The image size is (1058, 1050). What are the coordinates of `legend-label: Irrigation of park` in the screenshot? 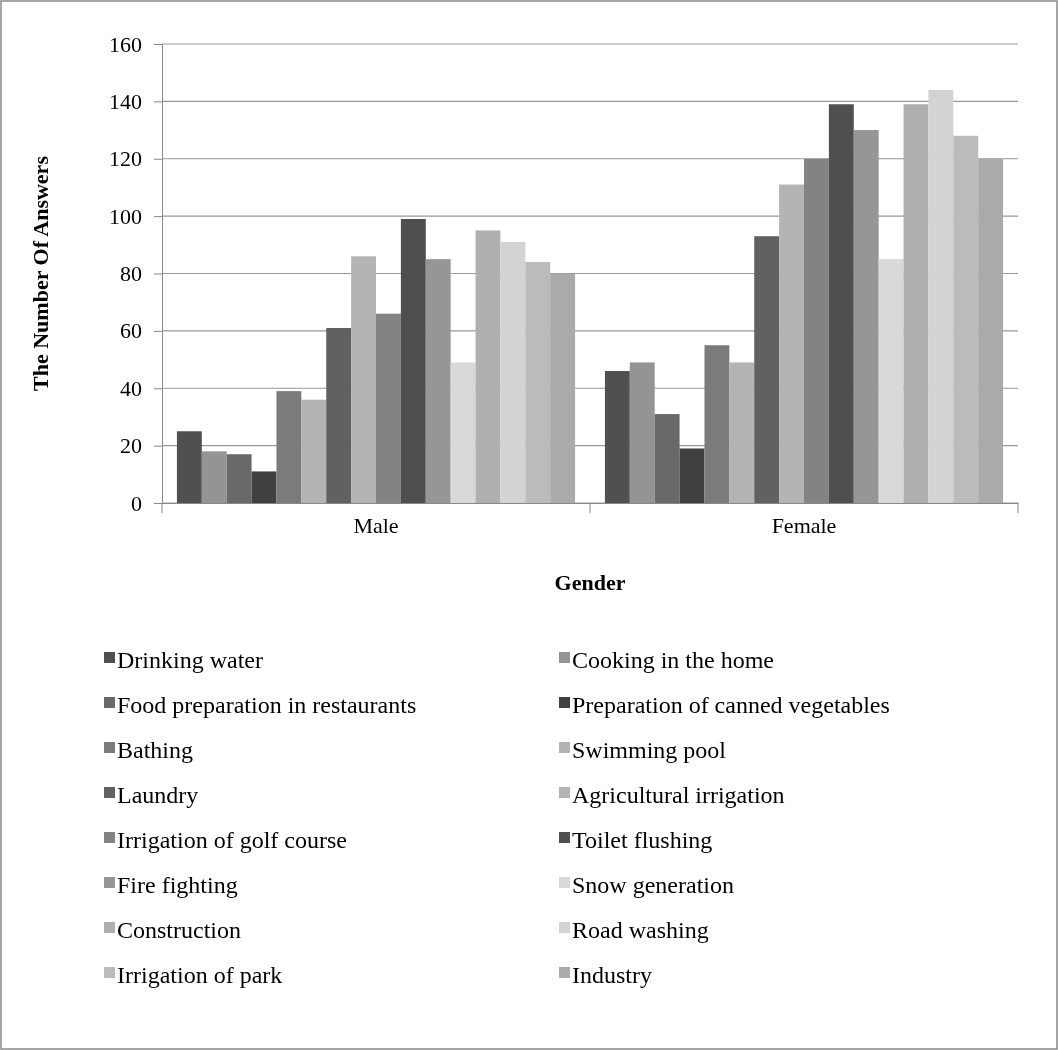 It's located at (200, 975).